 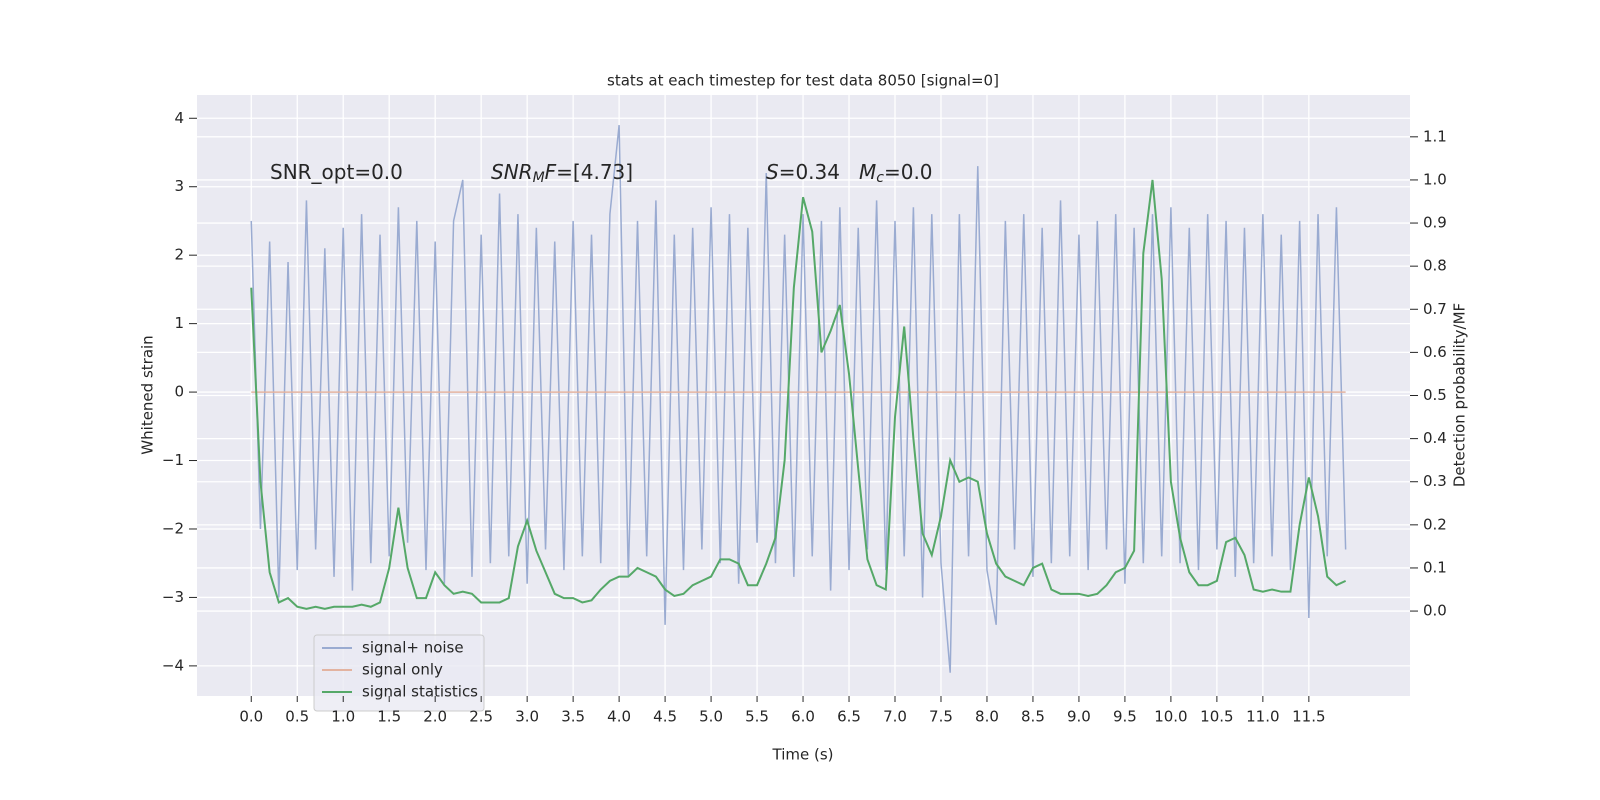 What do you see at coordinates (908, 172) in the screenshot?
I see `annotation-part: =0.0` at bounding box center [908, 172].